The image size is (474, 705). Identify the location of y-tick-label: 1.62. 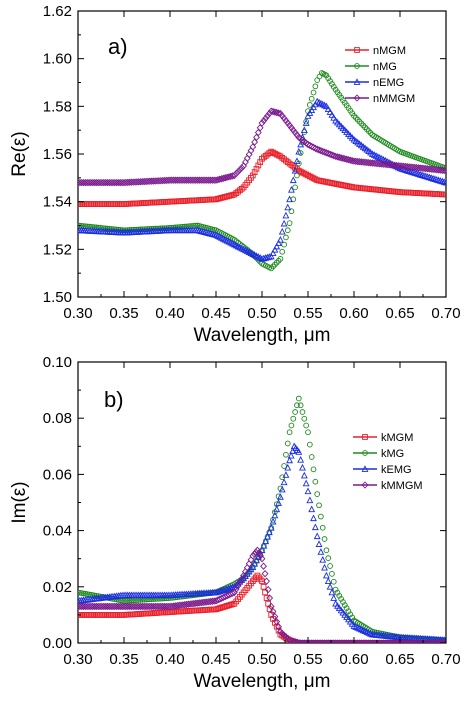
(57, 11).